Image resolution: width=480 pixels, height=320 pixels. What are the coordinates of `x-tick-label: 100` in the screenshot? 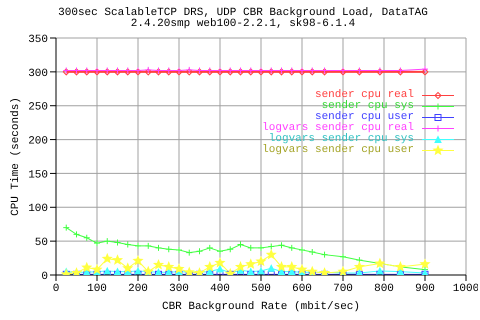 It's located at (97, 288).